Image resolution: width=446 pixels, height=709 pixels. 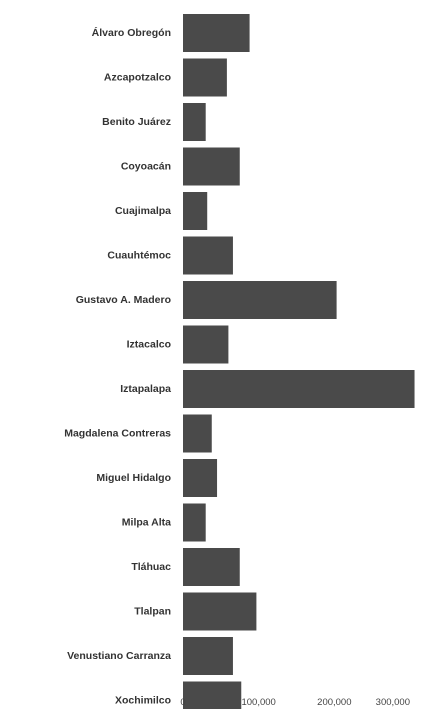 What do you see at coordinates (206, 344) in the screenshot?
I see `bar-iztacalco` at bounding box center [206, 344].